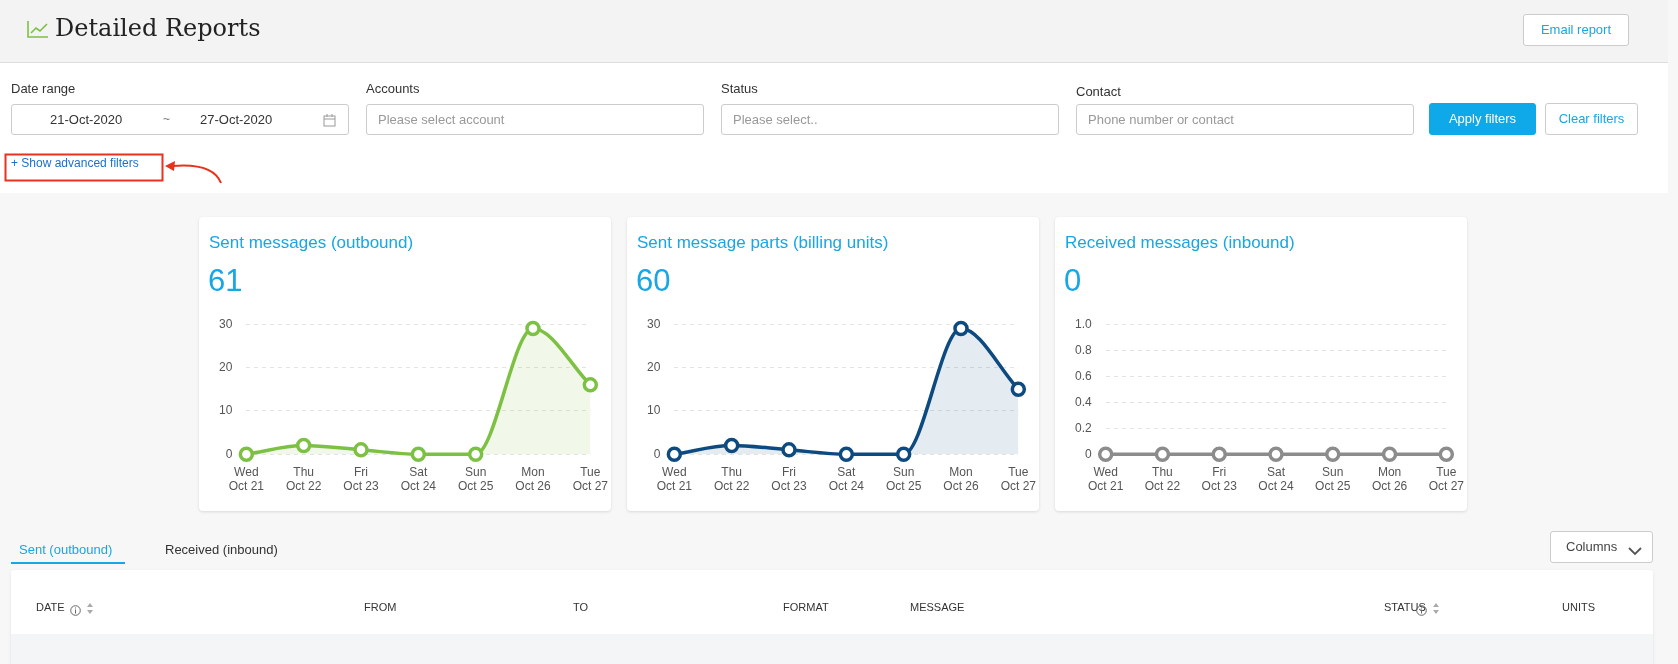 Image resolution: width=1678 pixels, height=664 pixels. Describe the element at coordinates (1591, 119) in the screenshot. I see `text: Clear filters` at that location.